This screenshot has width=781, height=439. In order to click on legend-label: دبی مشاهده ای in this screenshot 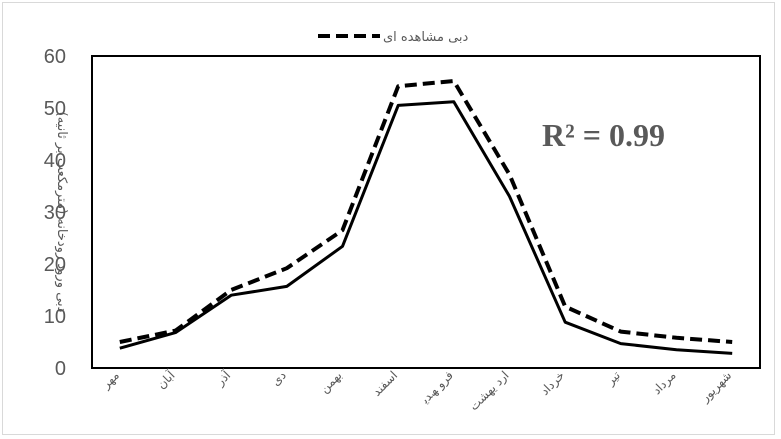, I will do `click(426, 37)`.